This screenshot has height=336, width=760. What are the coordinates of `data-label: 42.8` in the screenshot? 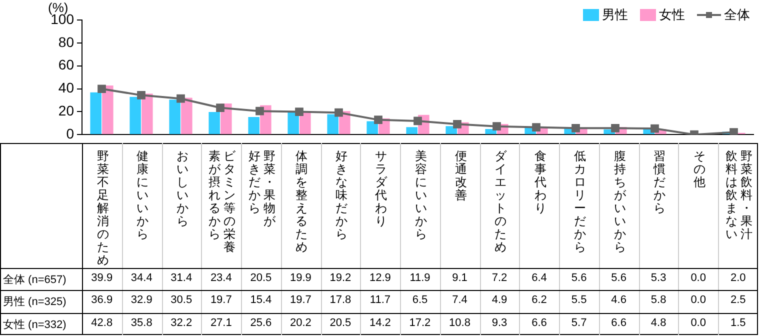 It's located at (102, 322).